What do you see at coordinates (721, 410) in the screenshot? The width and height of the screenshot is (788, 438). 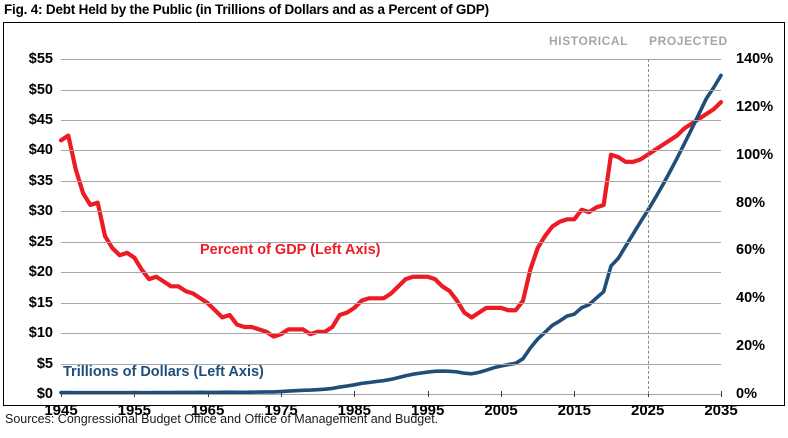 I see `x-axis-tick-label: 2035` at bounding box center [721, 410].